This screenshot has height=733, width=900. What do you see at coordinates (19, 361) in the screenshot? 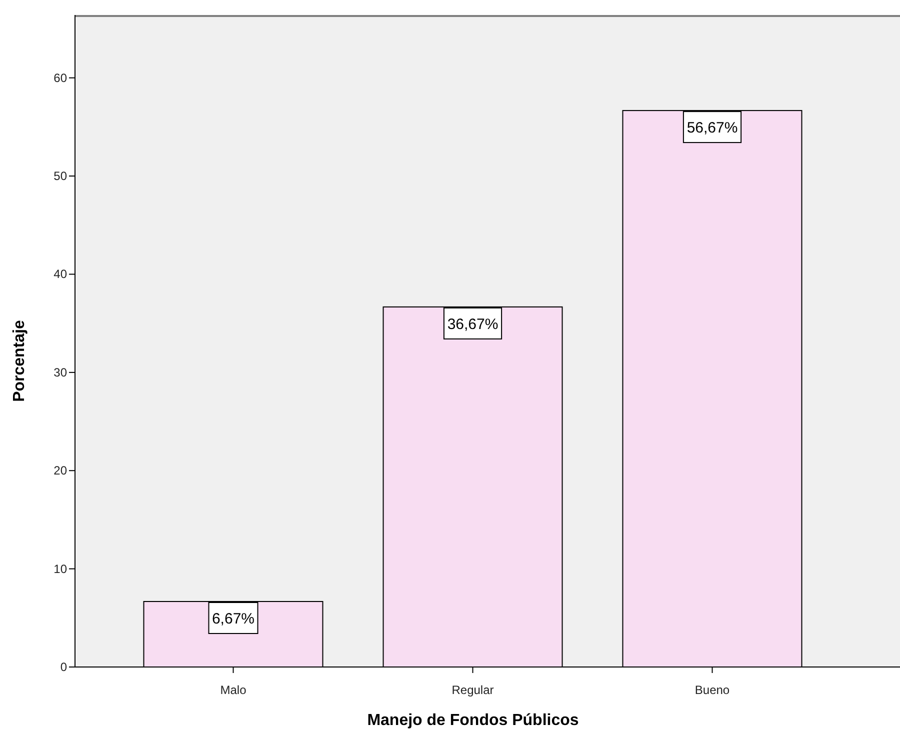
I see `y-axis-title: Porcentaje` at bounding box center [19, 361].